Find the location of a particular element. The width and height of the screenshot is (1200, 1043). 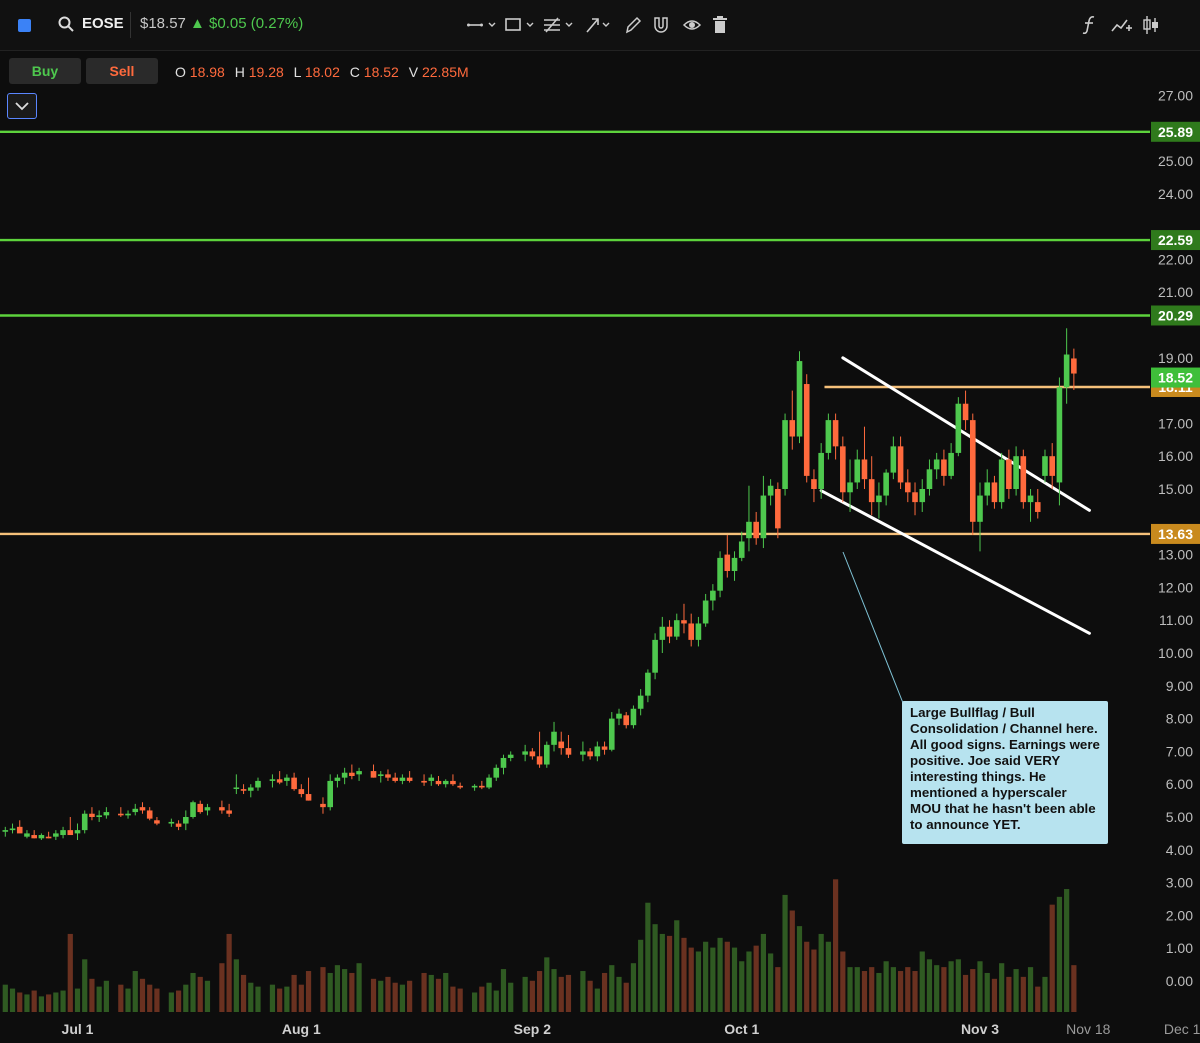

chevron-down-icon is located at coordinates (22, 106).